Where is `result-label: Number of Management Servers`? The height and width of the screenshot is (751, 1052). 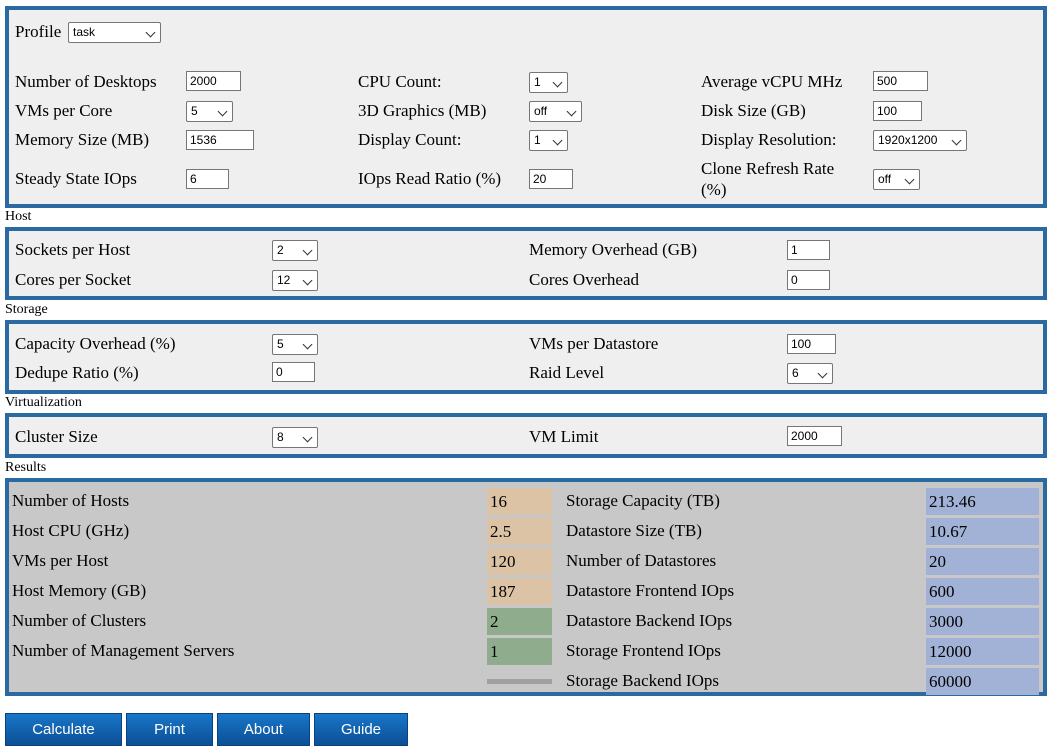 result-label: Number of Management Servers is located at coordinates (123, 650).